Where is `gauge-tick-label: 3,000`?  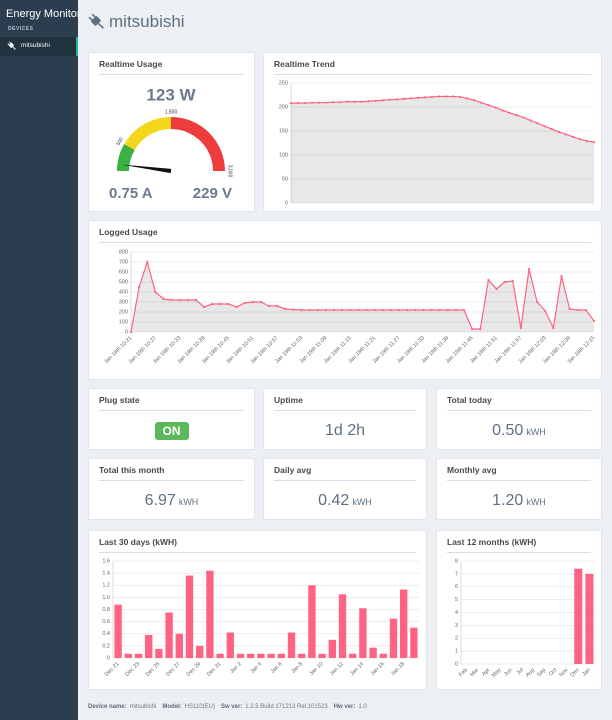 gauge-tick-label: 3,000 is located at coordinates (230, 171).